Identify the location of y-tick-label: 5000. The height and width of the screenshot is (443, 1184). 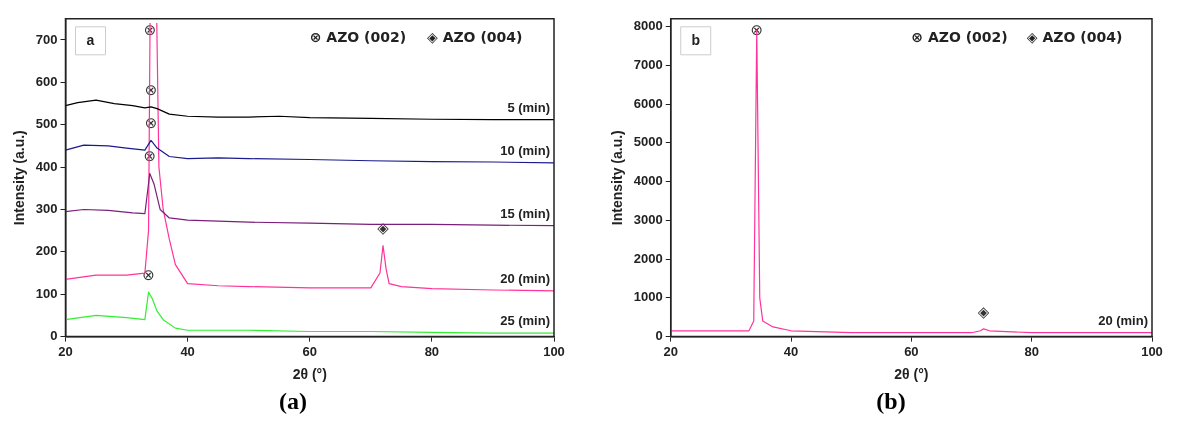
(648, 142).